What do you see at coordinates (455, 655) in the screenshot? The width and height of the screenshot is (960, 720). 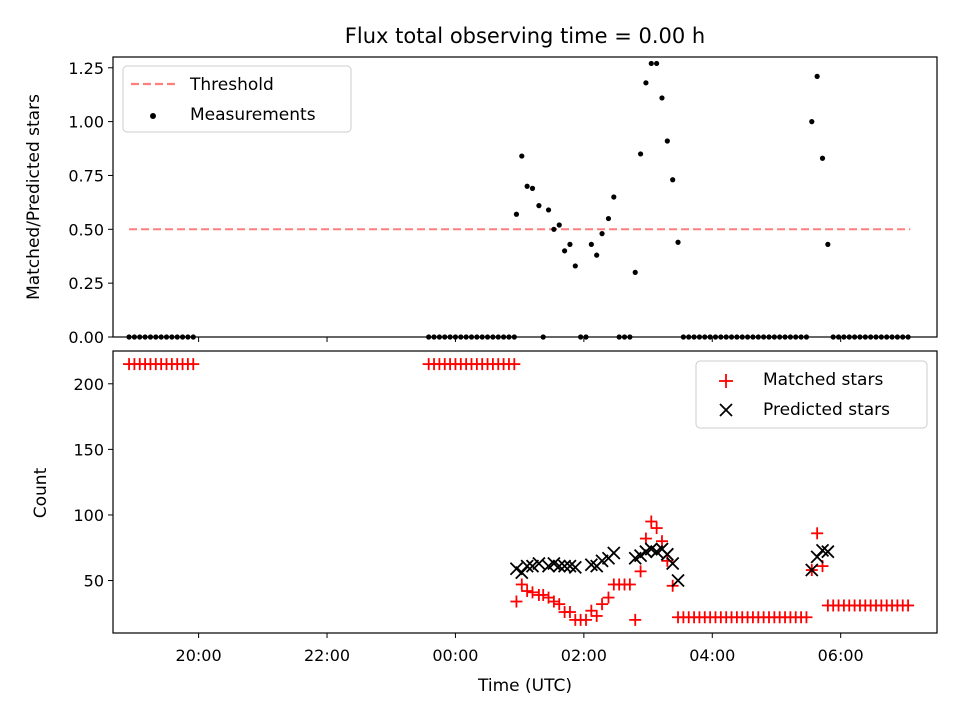 I see `x-tick-label: 00:00` at bounding box center [455, 655].